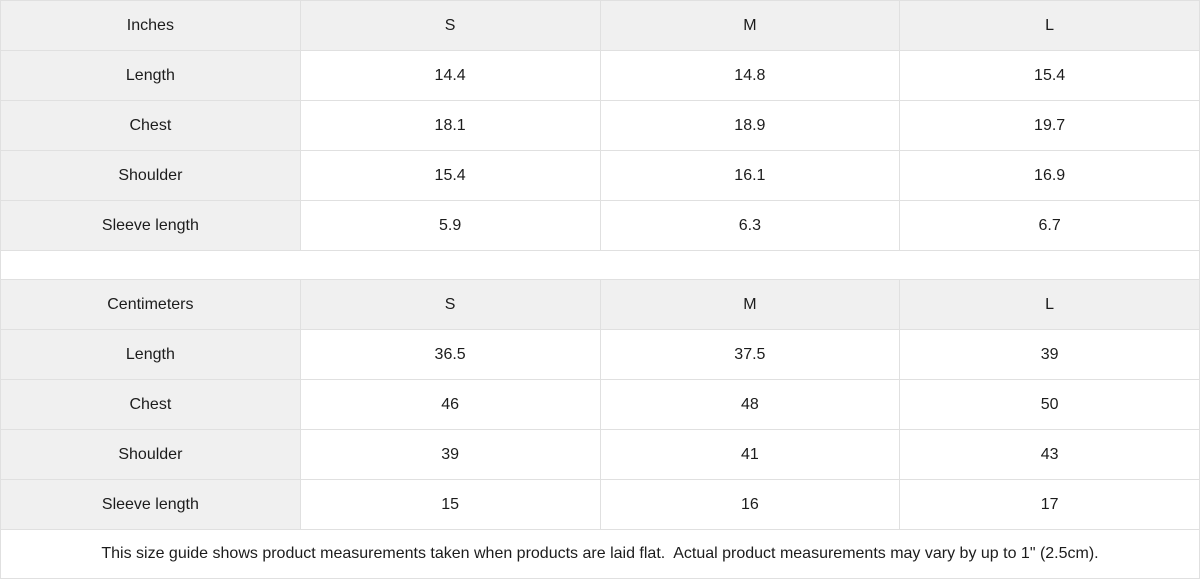 This screenshot has height=580, width=1200. Describe the element at coordinates (1049, 454) in the screenshot. I see `size-value: 43` at that location.